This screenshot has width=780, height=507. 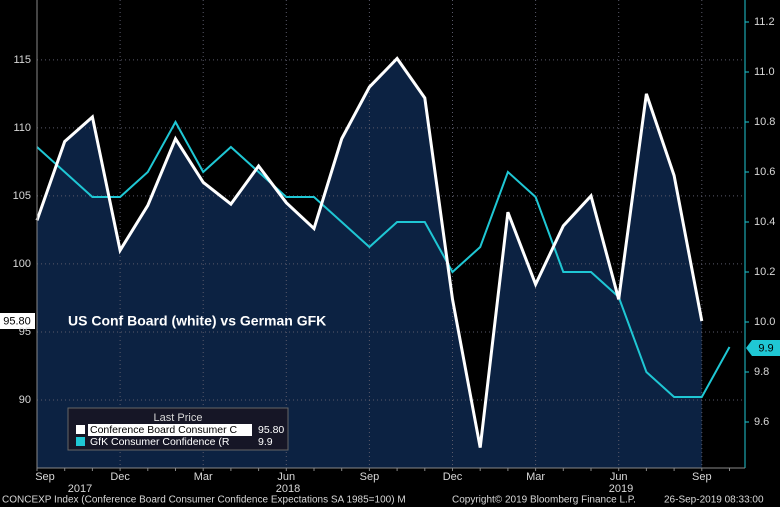 I want to click on y2-tick-label: 10.8, so click(x=764, y=122).